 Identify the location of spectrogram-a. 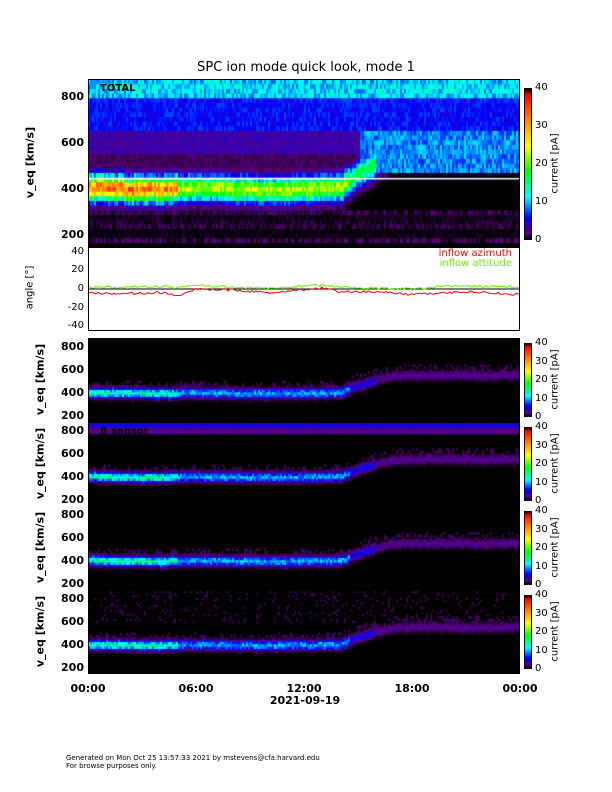
(304, 380).